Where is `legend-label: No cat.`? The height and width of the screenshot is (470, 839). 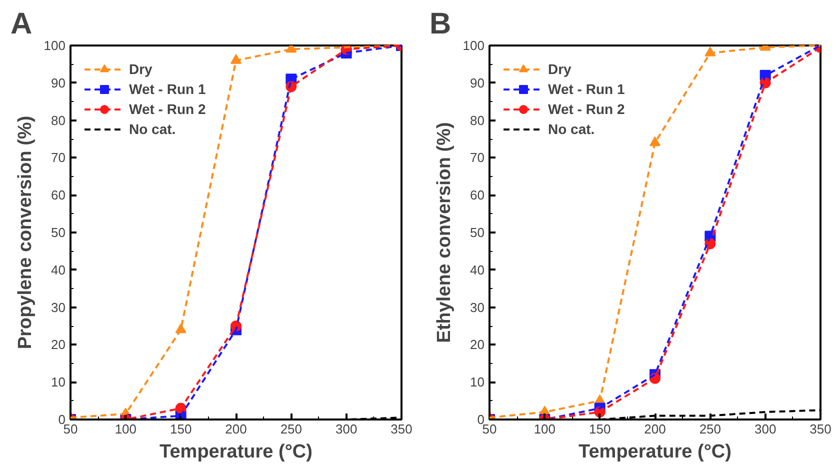
legend-label: No cat. is located at coordinates (152, 129).